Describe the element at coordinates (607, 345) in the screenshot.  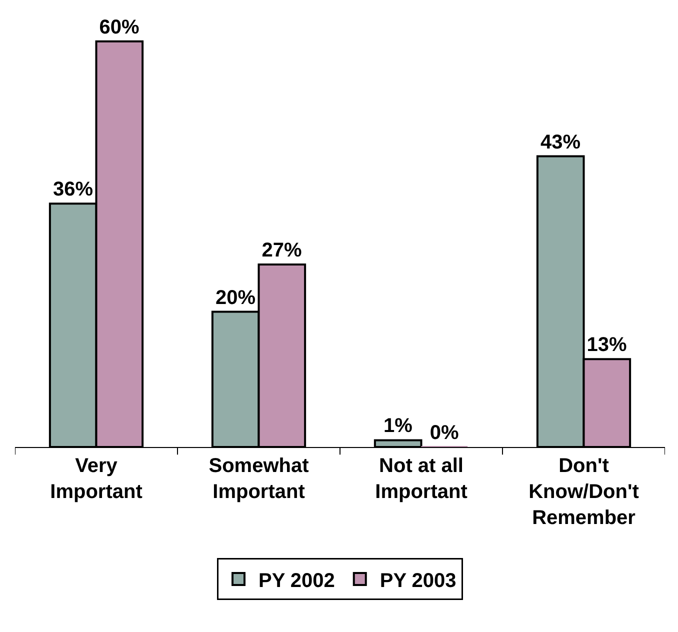
I see `data-label: 13%` at that location.